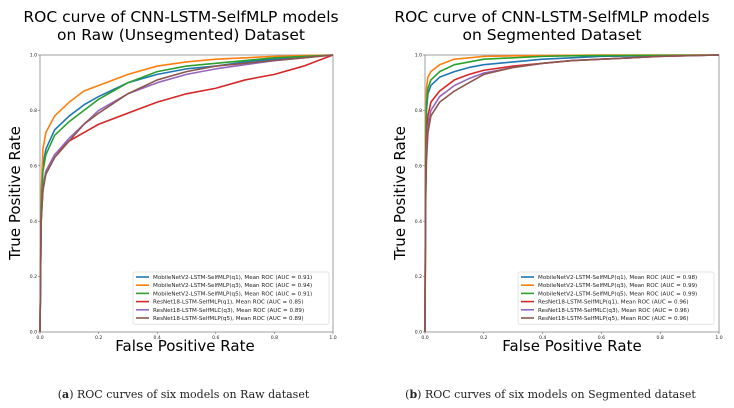 Image resolution: width=734 pixels, height=408 pixels. Describe the element at coordinates (181, 35) in the screenshot. I see `chart-subtitle: on Raw (Unsegmented) Dataset` at that location.